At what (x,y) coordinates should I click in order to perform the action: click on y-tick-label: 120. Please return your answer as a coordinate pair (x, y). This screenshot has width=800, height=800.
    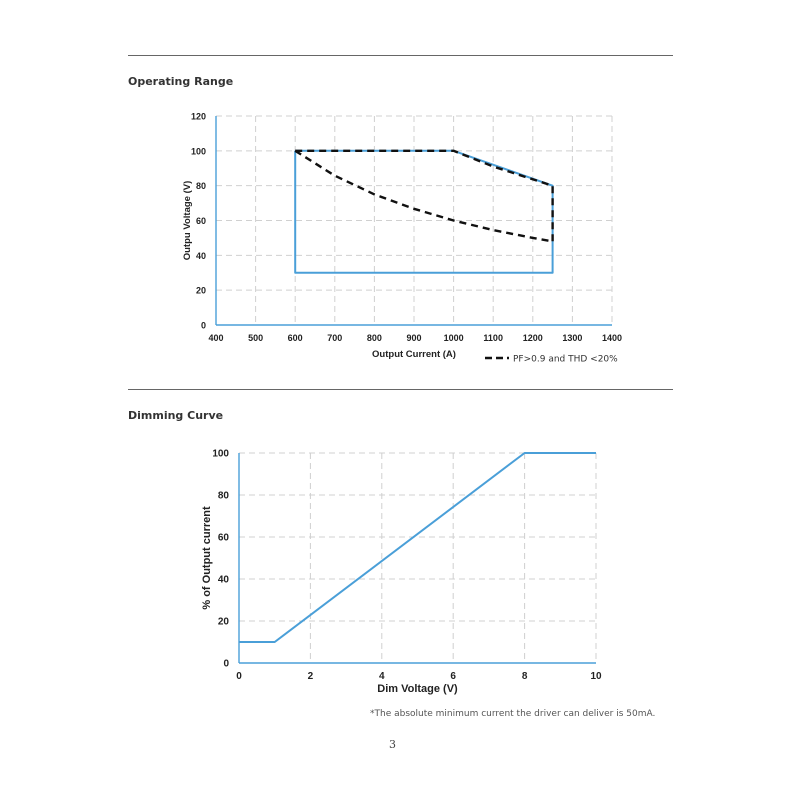
    Looking at the image, I should click on (198, 117).